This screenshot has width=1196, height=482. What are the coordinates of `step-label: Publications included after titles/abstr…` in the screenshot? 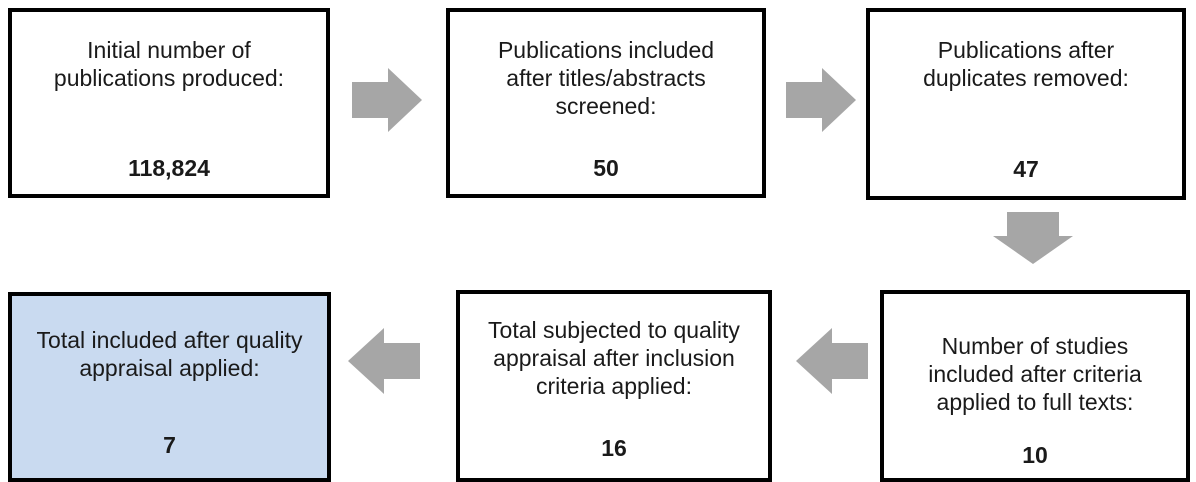 It's located at (606, 78).